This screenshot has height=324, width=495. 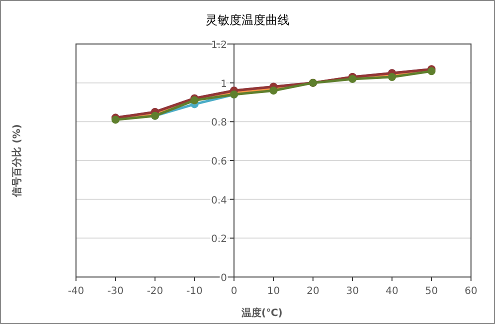 What do you see at coordinates (76, 291) in the screenshot?
I see `x-tick-label: -40` at bounding box center [76, 291].